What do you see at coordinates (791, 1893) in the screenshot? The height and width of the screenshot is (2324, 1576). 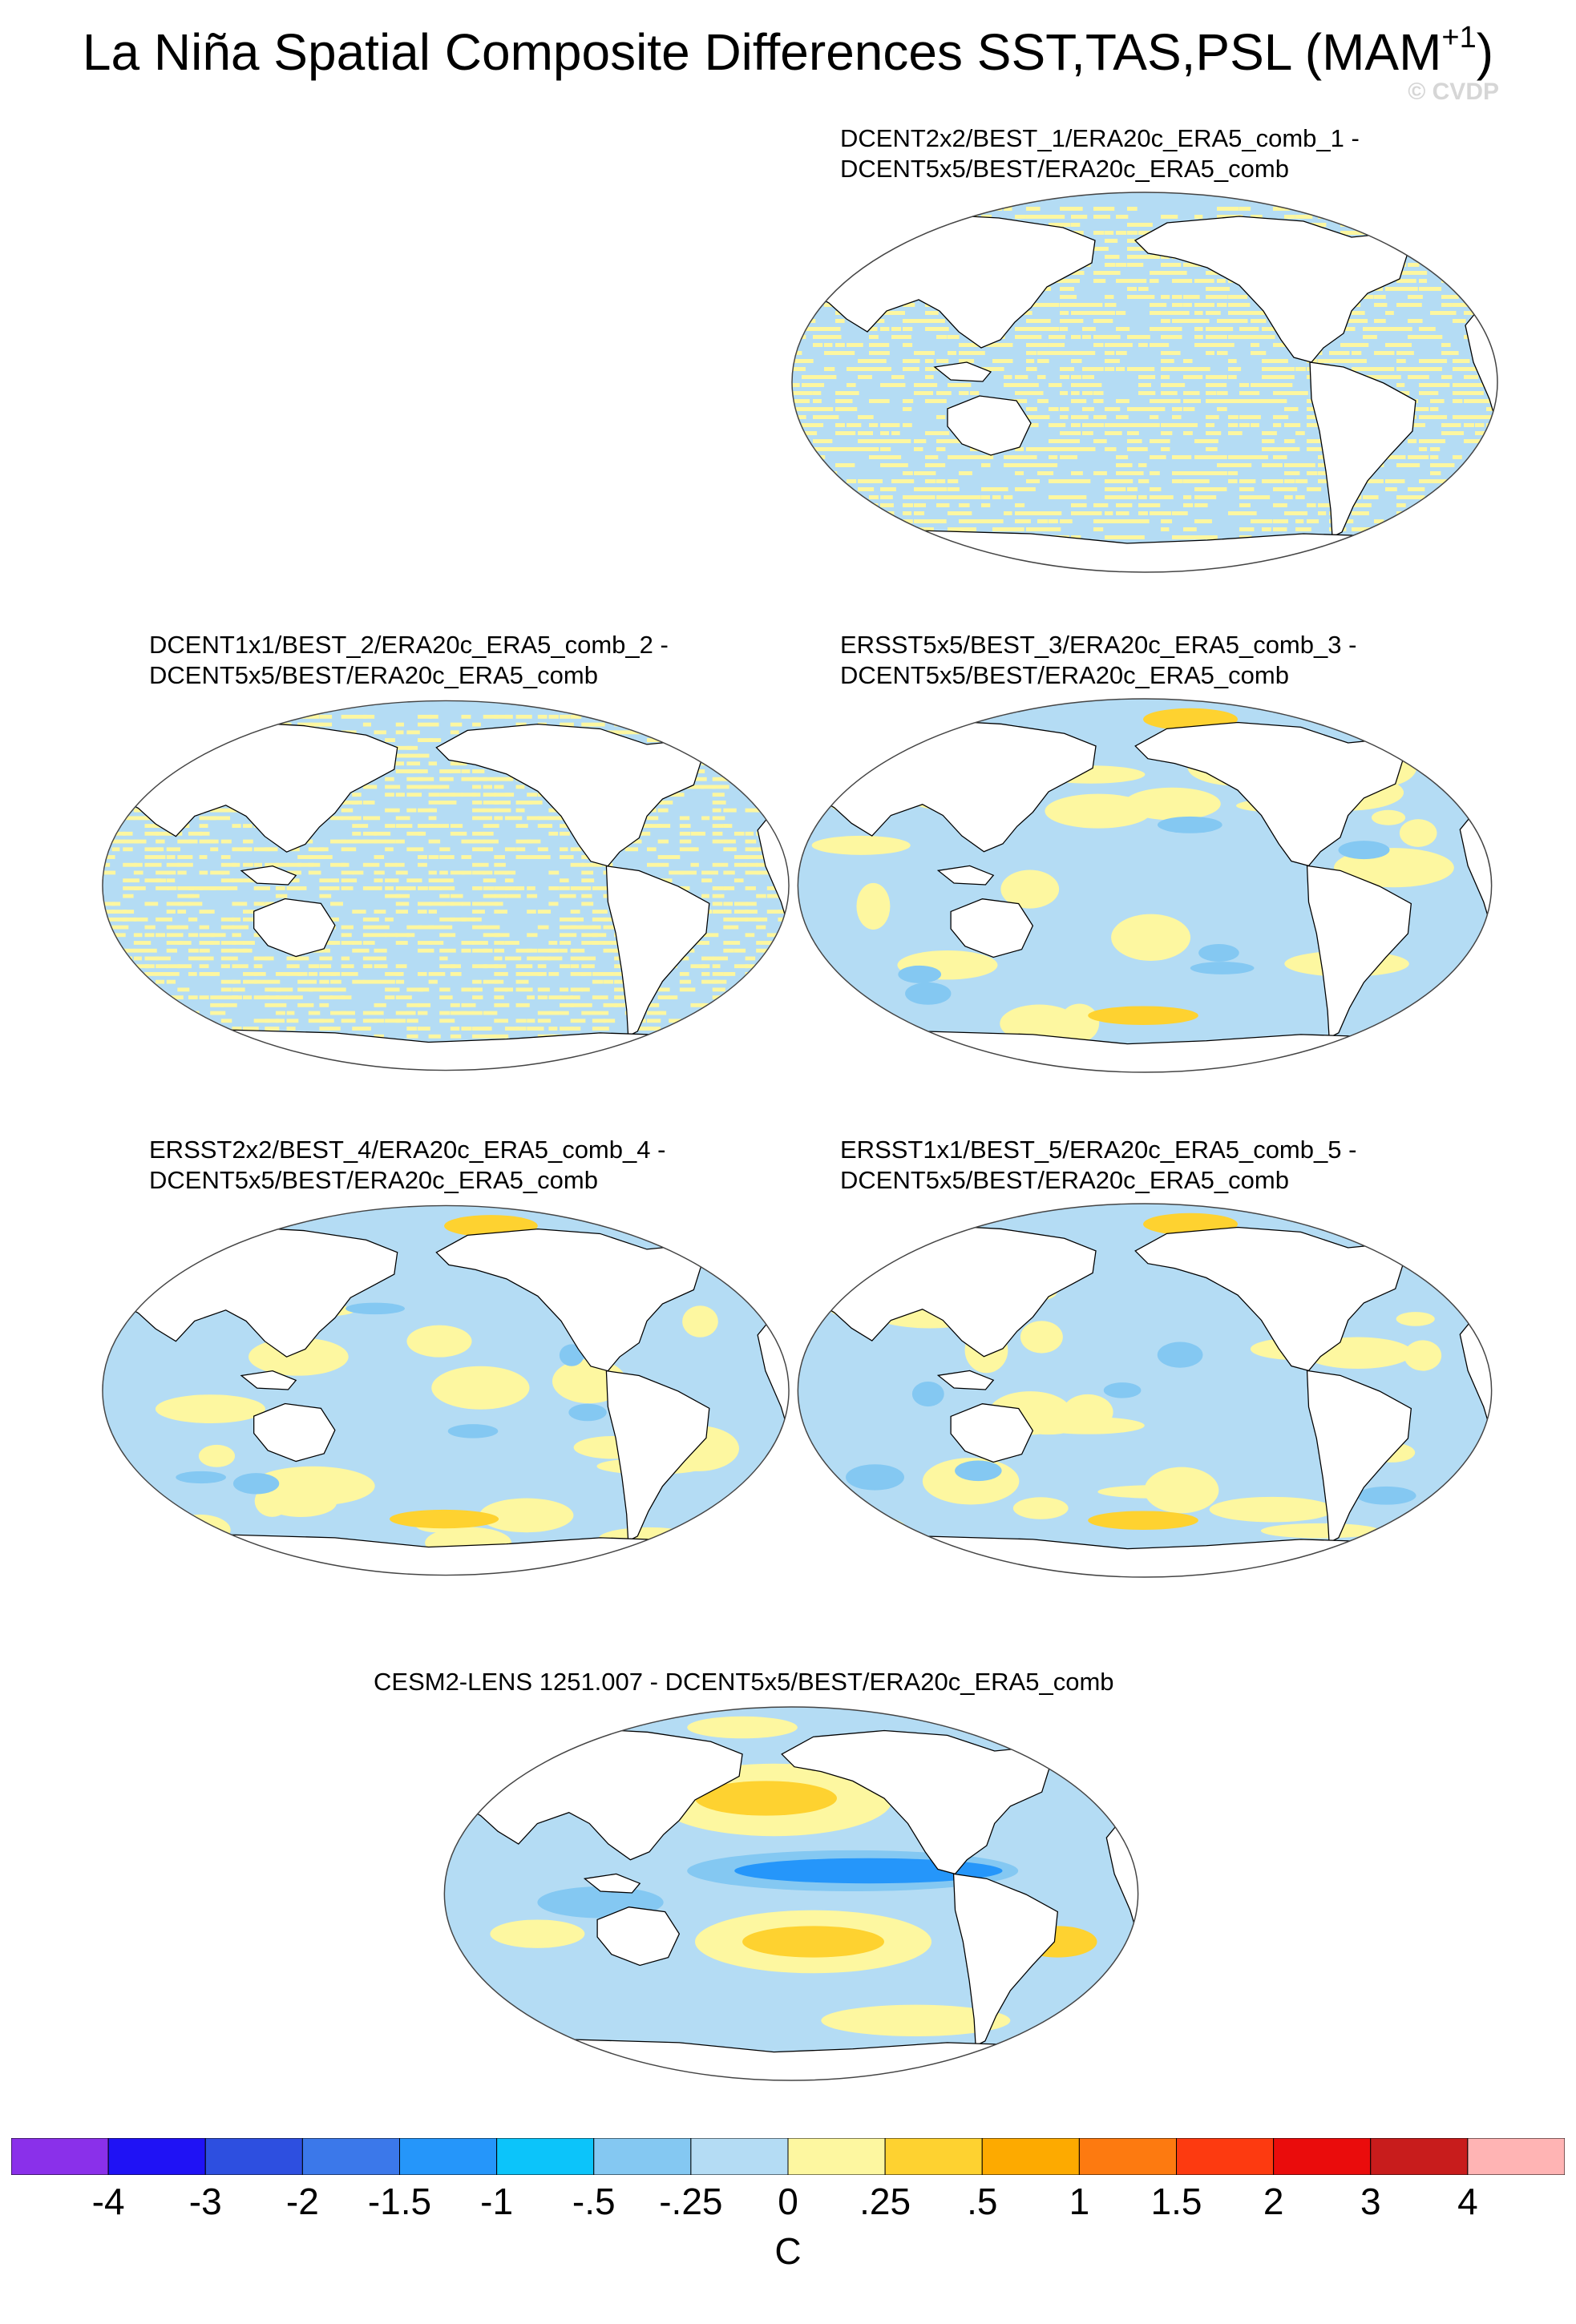 I see `panel-6-map` at bounding box center [791, 1893].